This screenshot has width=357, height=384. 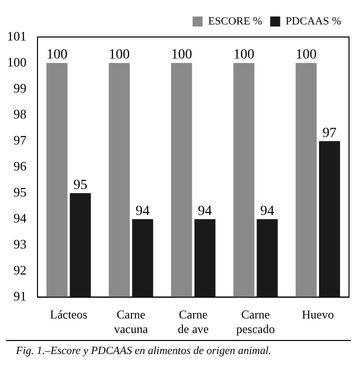 I want to click on y-tick-label: 92, so click(x=20, y=270).